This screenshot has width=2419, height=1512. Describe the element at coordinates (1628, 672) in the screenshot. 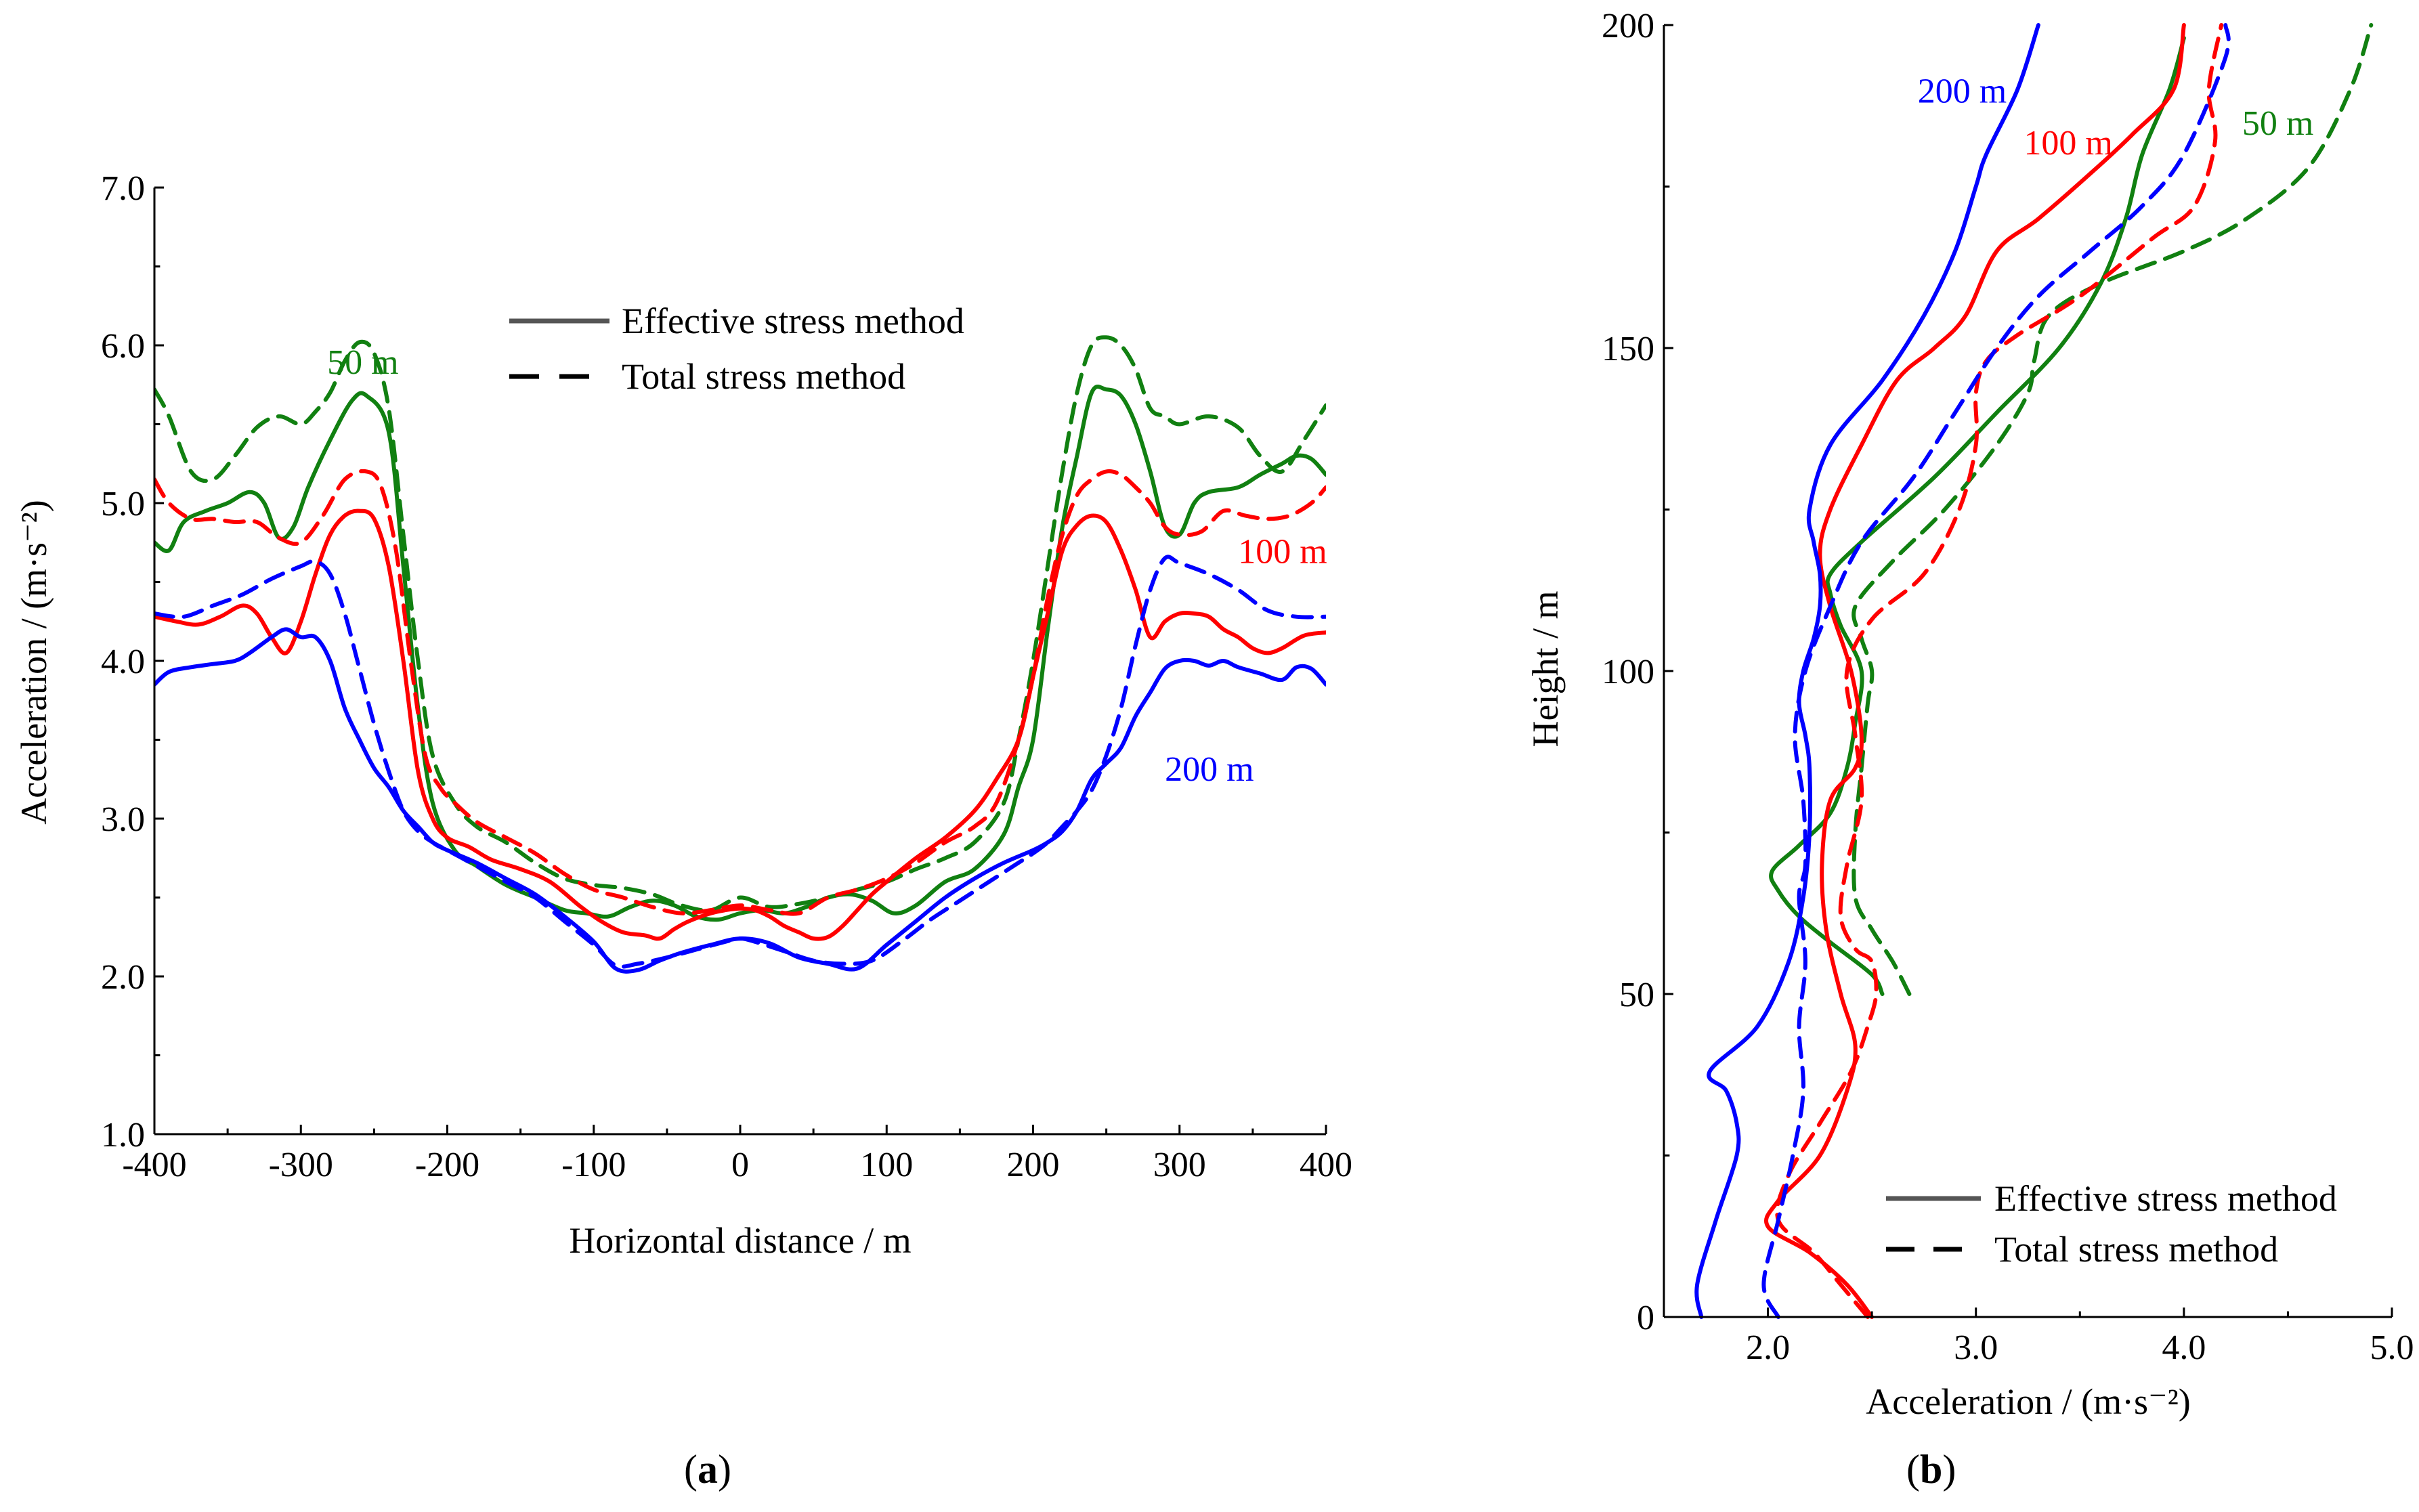

I see `y-tick-label: 100` at that location.